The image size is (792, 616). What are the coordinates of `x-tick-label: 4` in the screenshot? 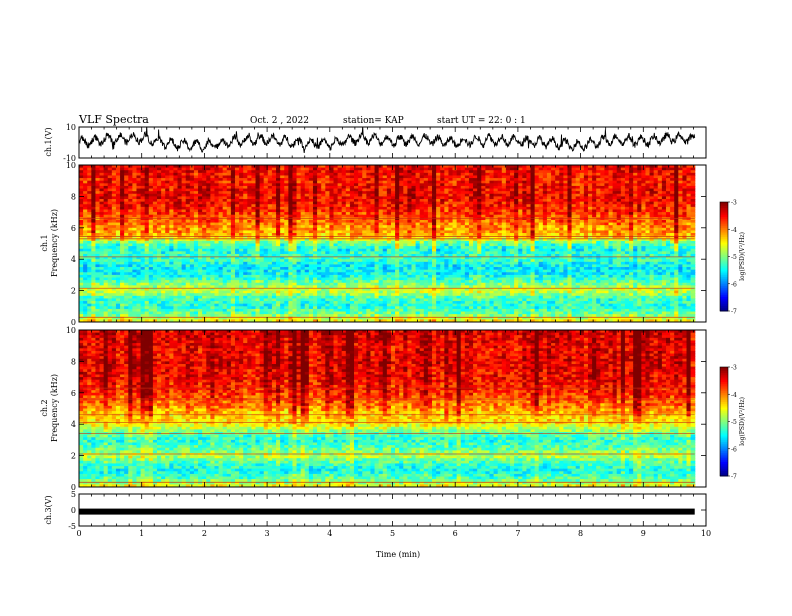 It's located at (329, 533).